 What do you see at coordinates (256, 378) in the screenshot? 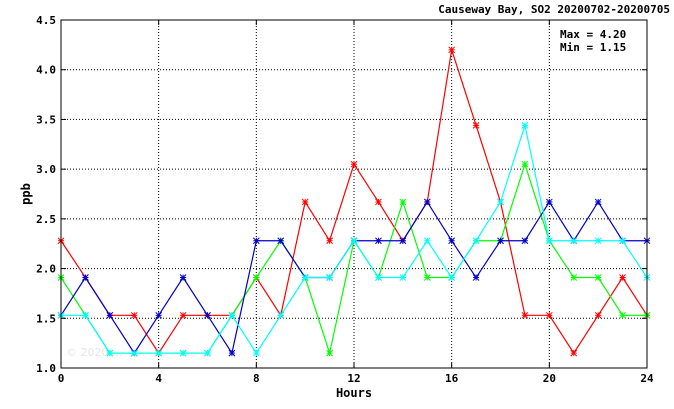
I see `x-tick-label: 8` at bounding box center [256, 378].